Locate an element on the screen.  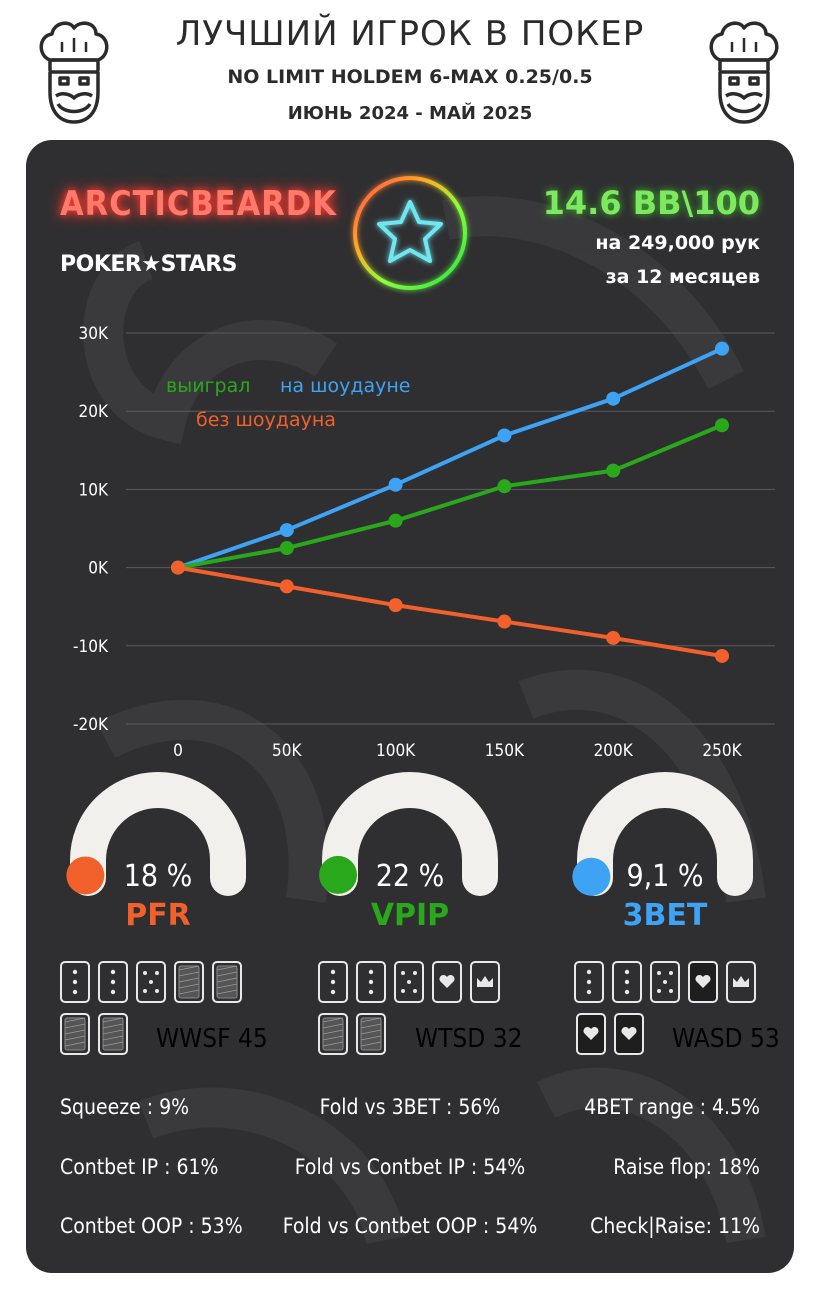
months-count: за 12 месяцев is located at coordinates (682, 277).